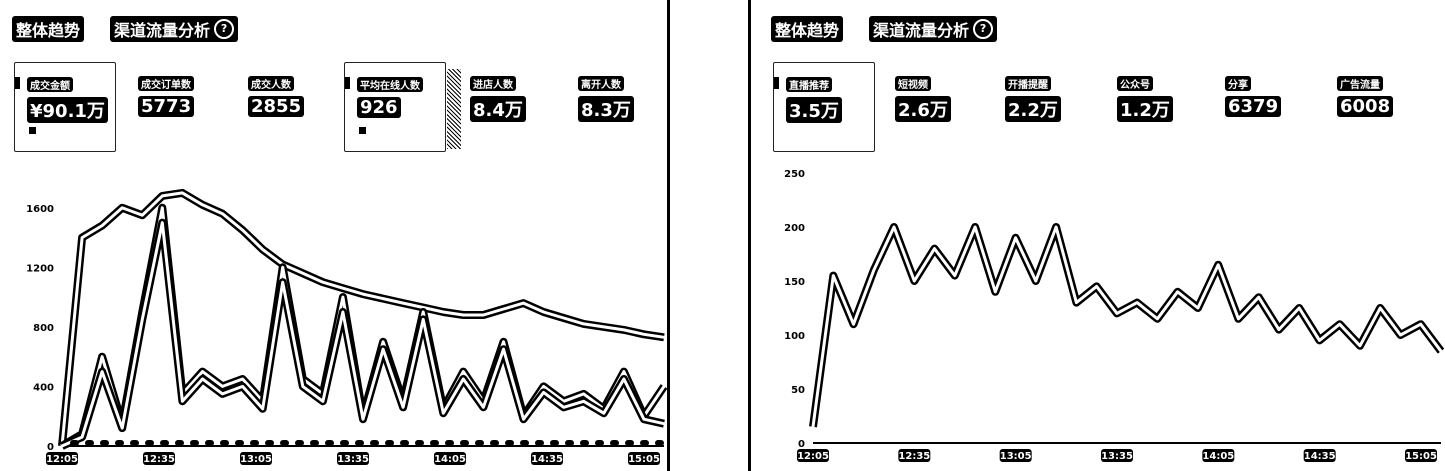 The height and width of the screenshot is (471, 1445). What do you see at coordinates (794, 174) in the screenshot?
I see `y-tick: 250` at bounding box center [794, 174].